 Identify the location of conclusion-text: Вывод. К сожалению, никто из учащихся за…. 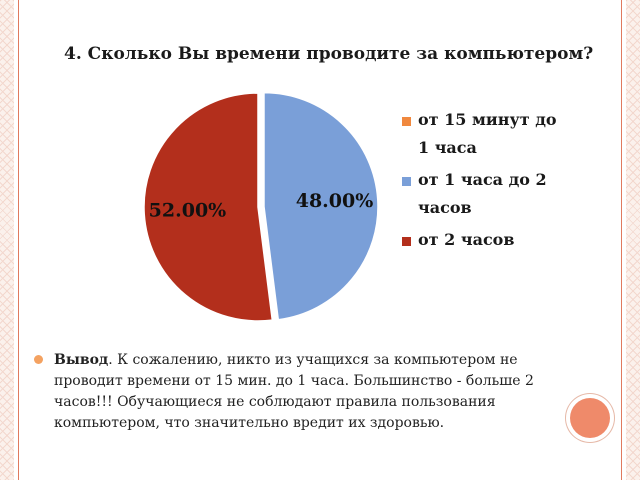
(315, 392).